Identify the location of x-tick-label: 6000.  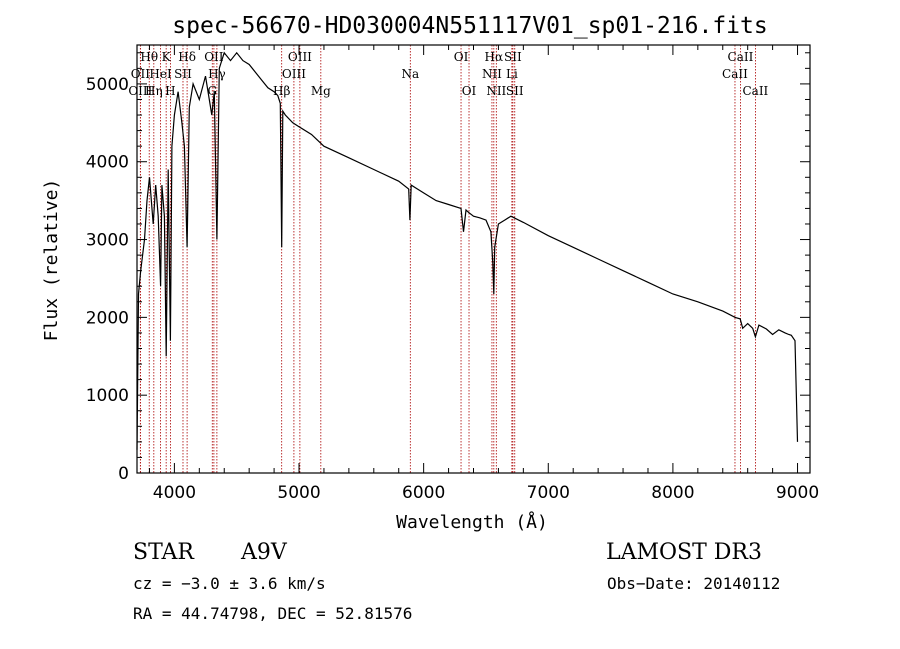
(423, 493).